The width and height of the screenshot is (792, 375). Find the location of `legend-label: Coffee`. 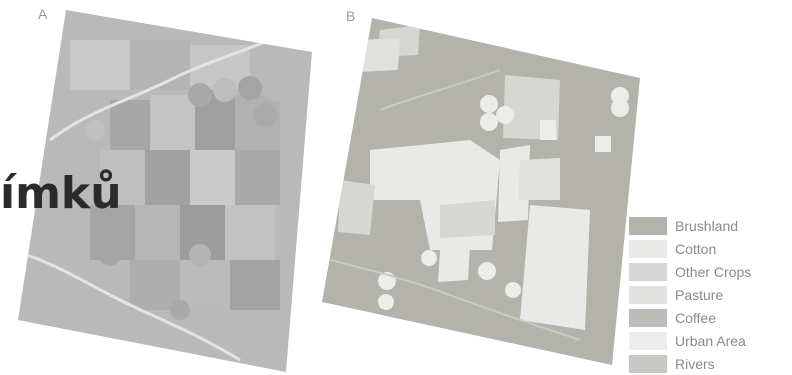

legend-label: Coffee is located at coordinates (695, 318).